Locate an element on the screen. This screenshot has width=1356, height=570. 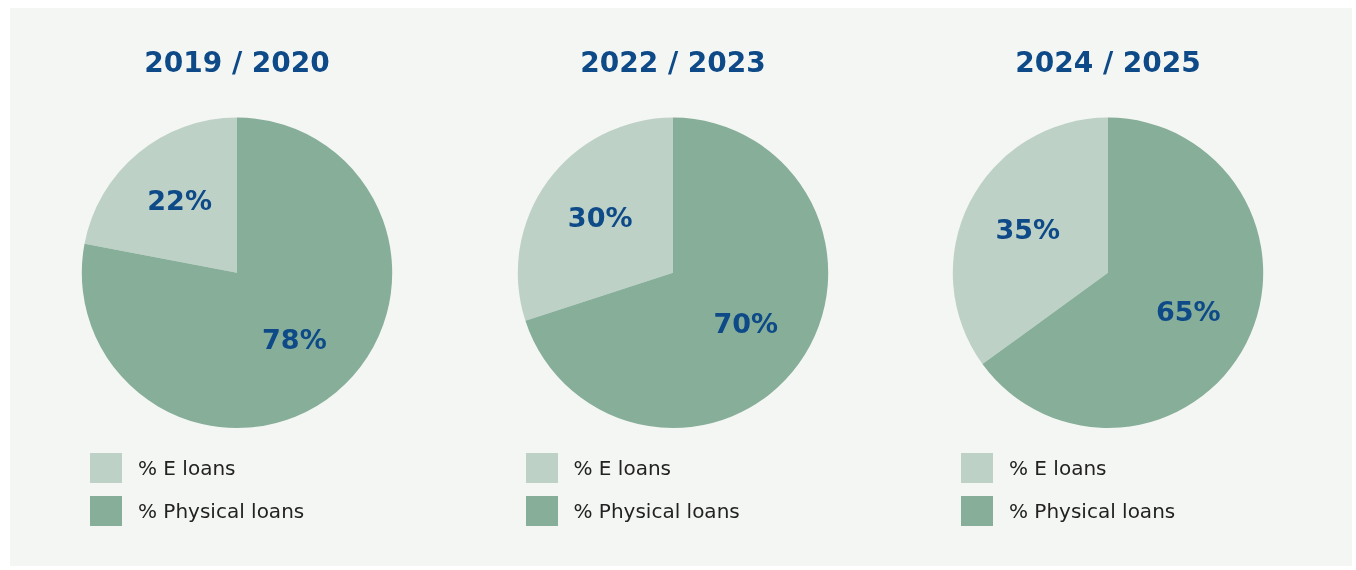
chart-title: 2022 / 2023 is located at coordinates (672, 63).